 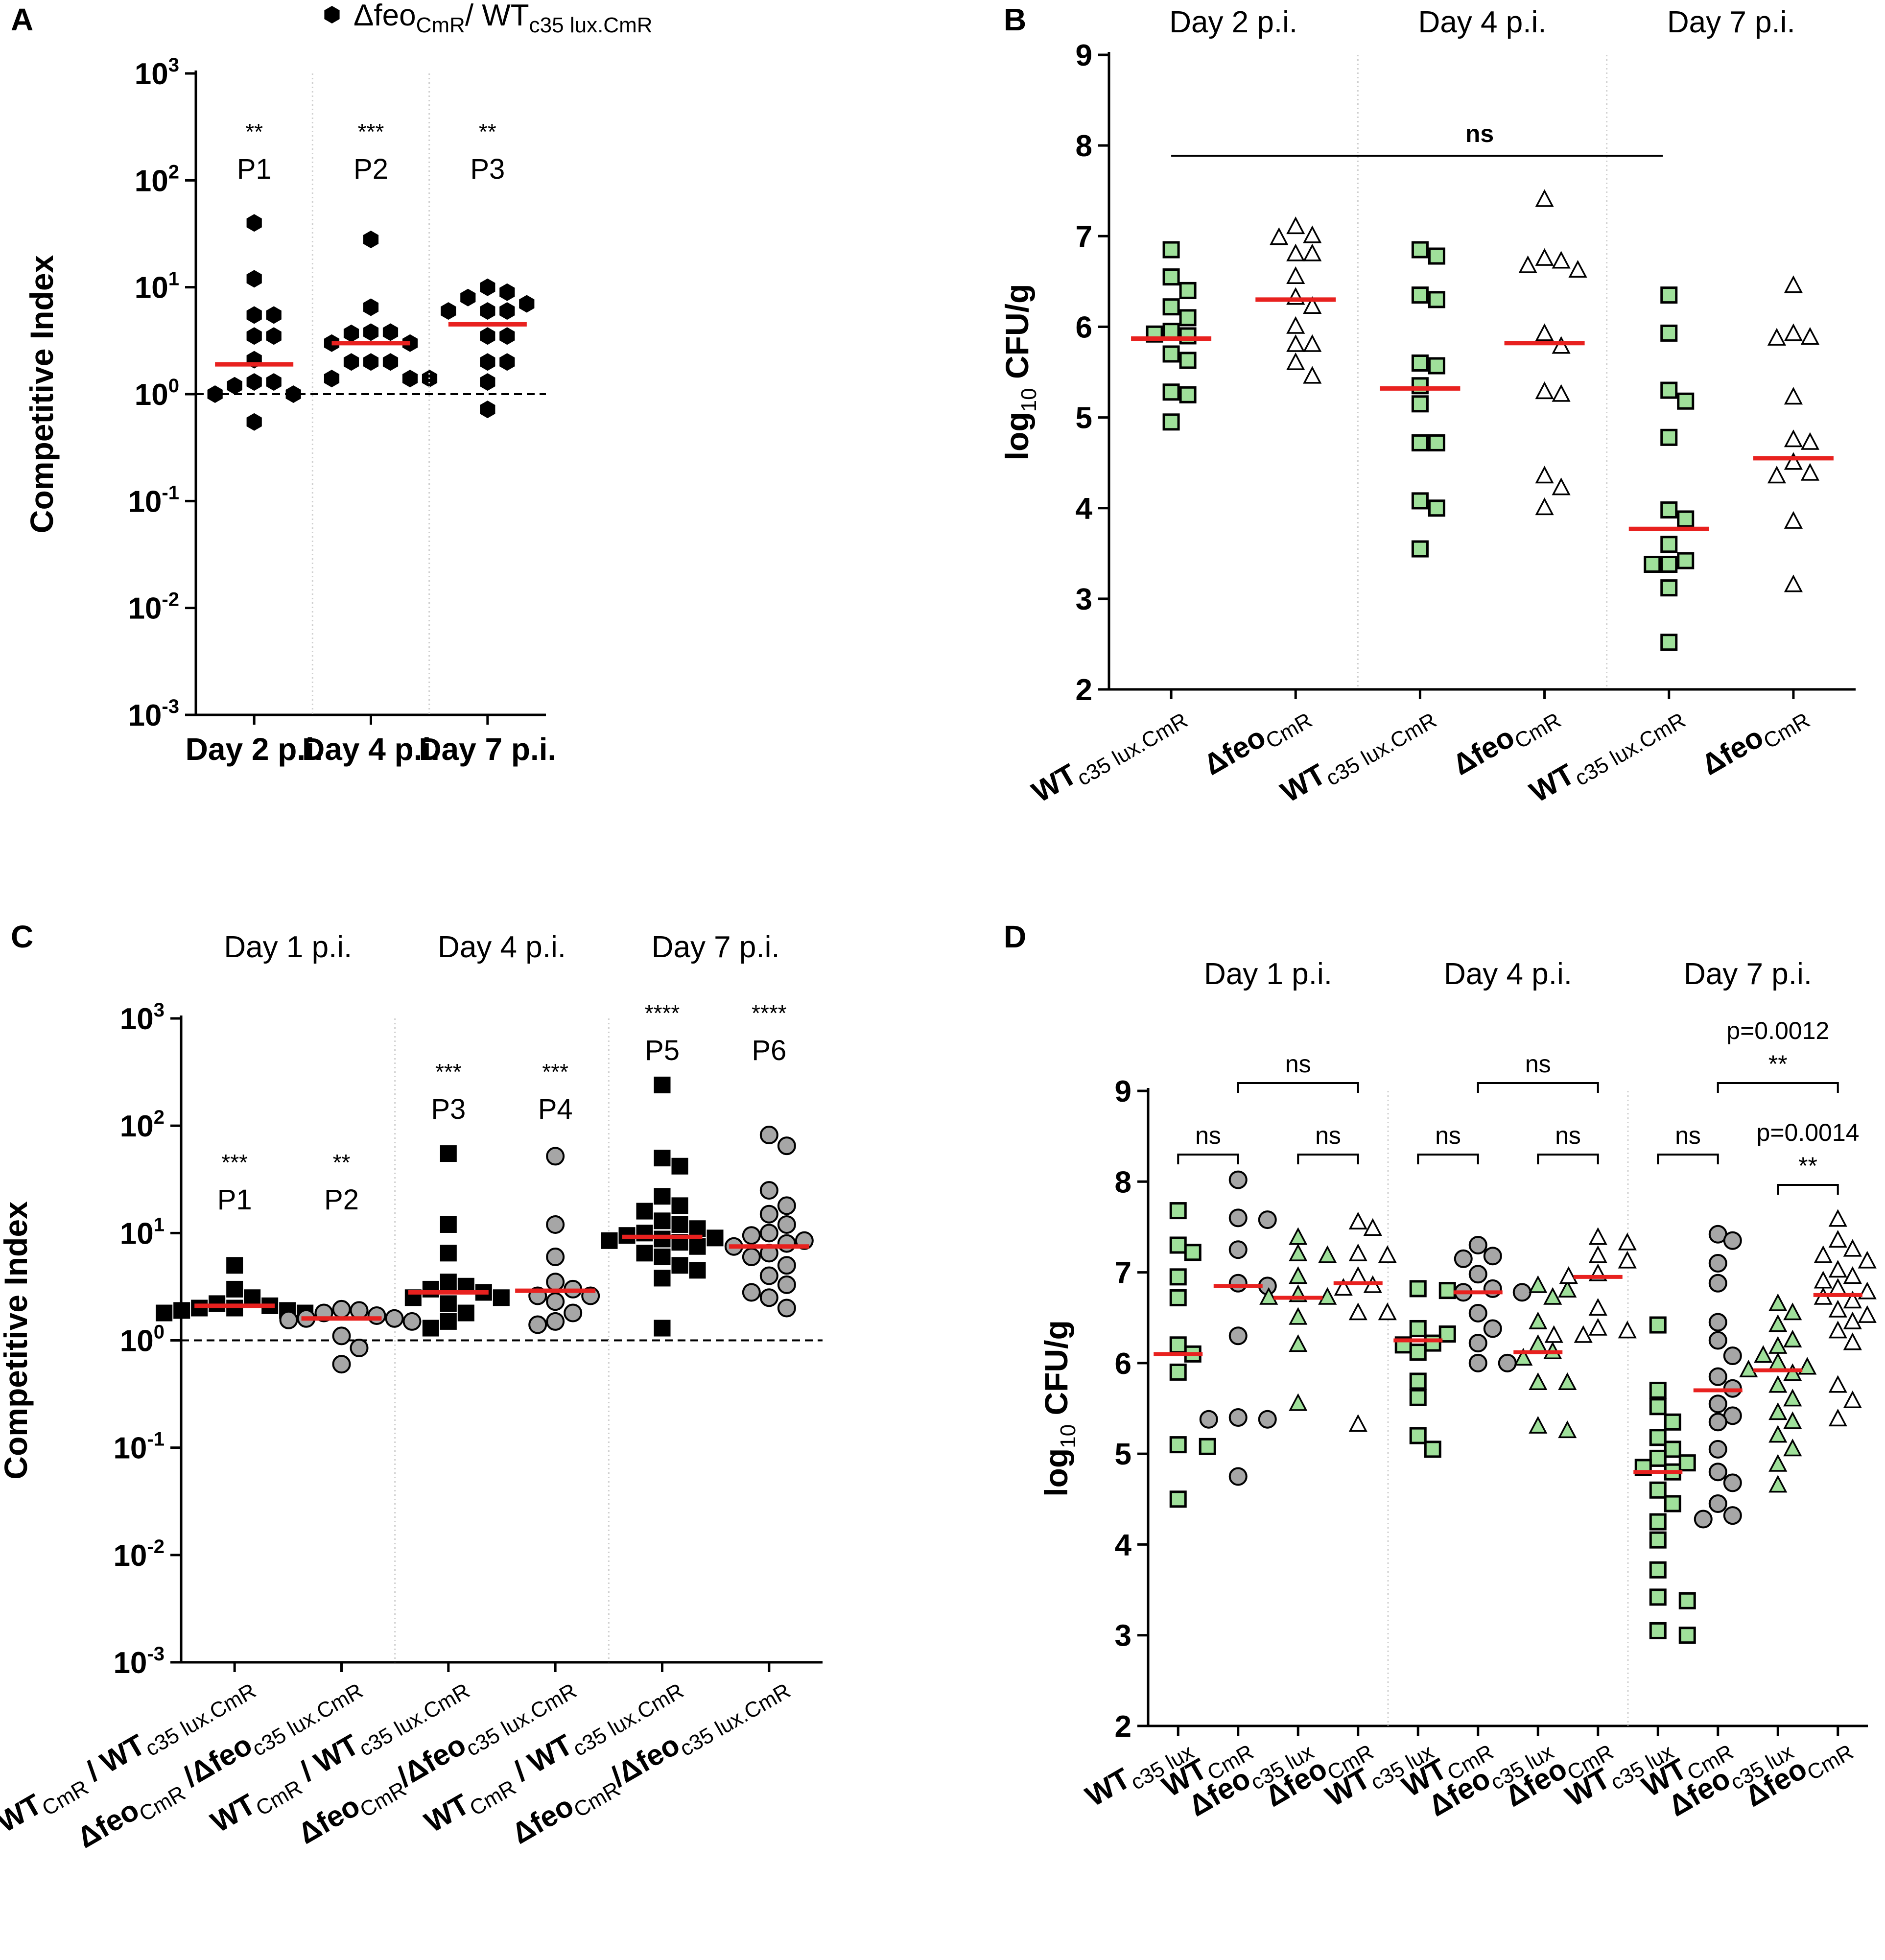 I want to click on p-label: P1, so click(x=234, y=1200).